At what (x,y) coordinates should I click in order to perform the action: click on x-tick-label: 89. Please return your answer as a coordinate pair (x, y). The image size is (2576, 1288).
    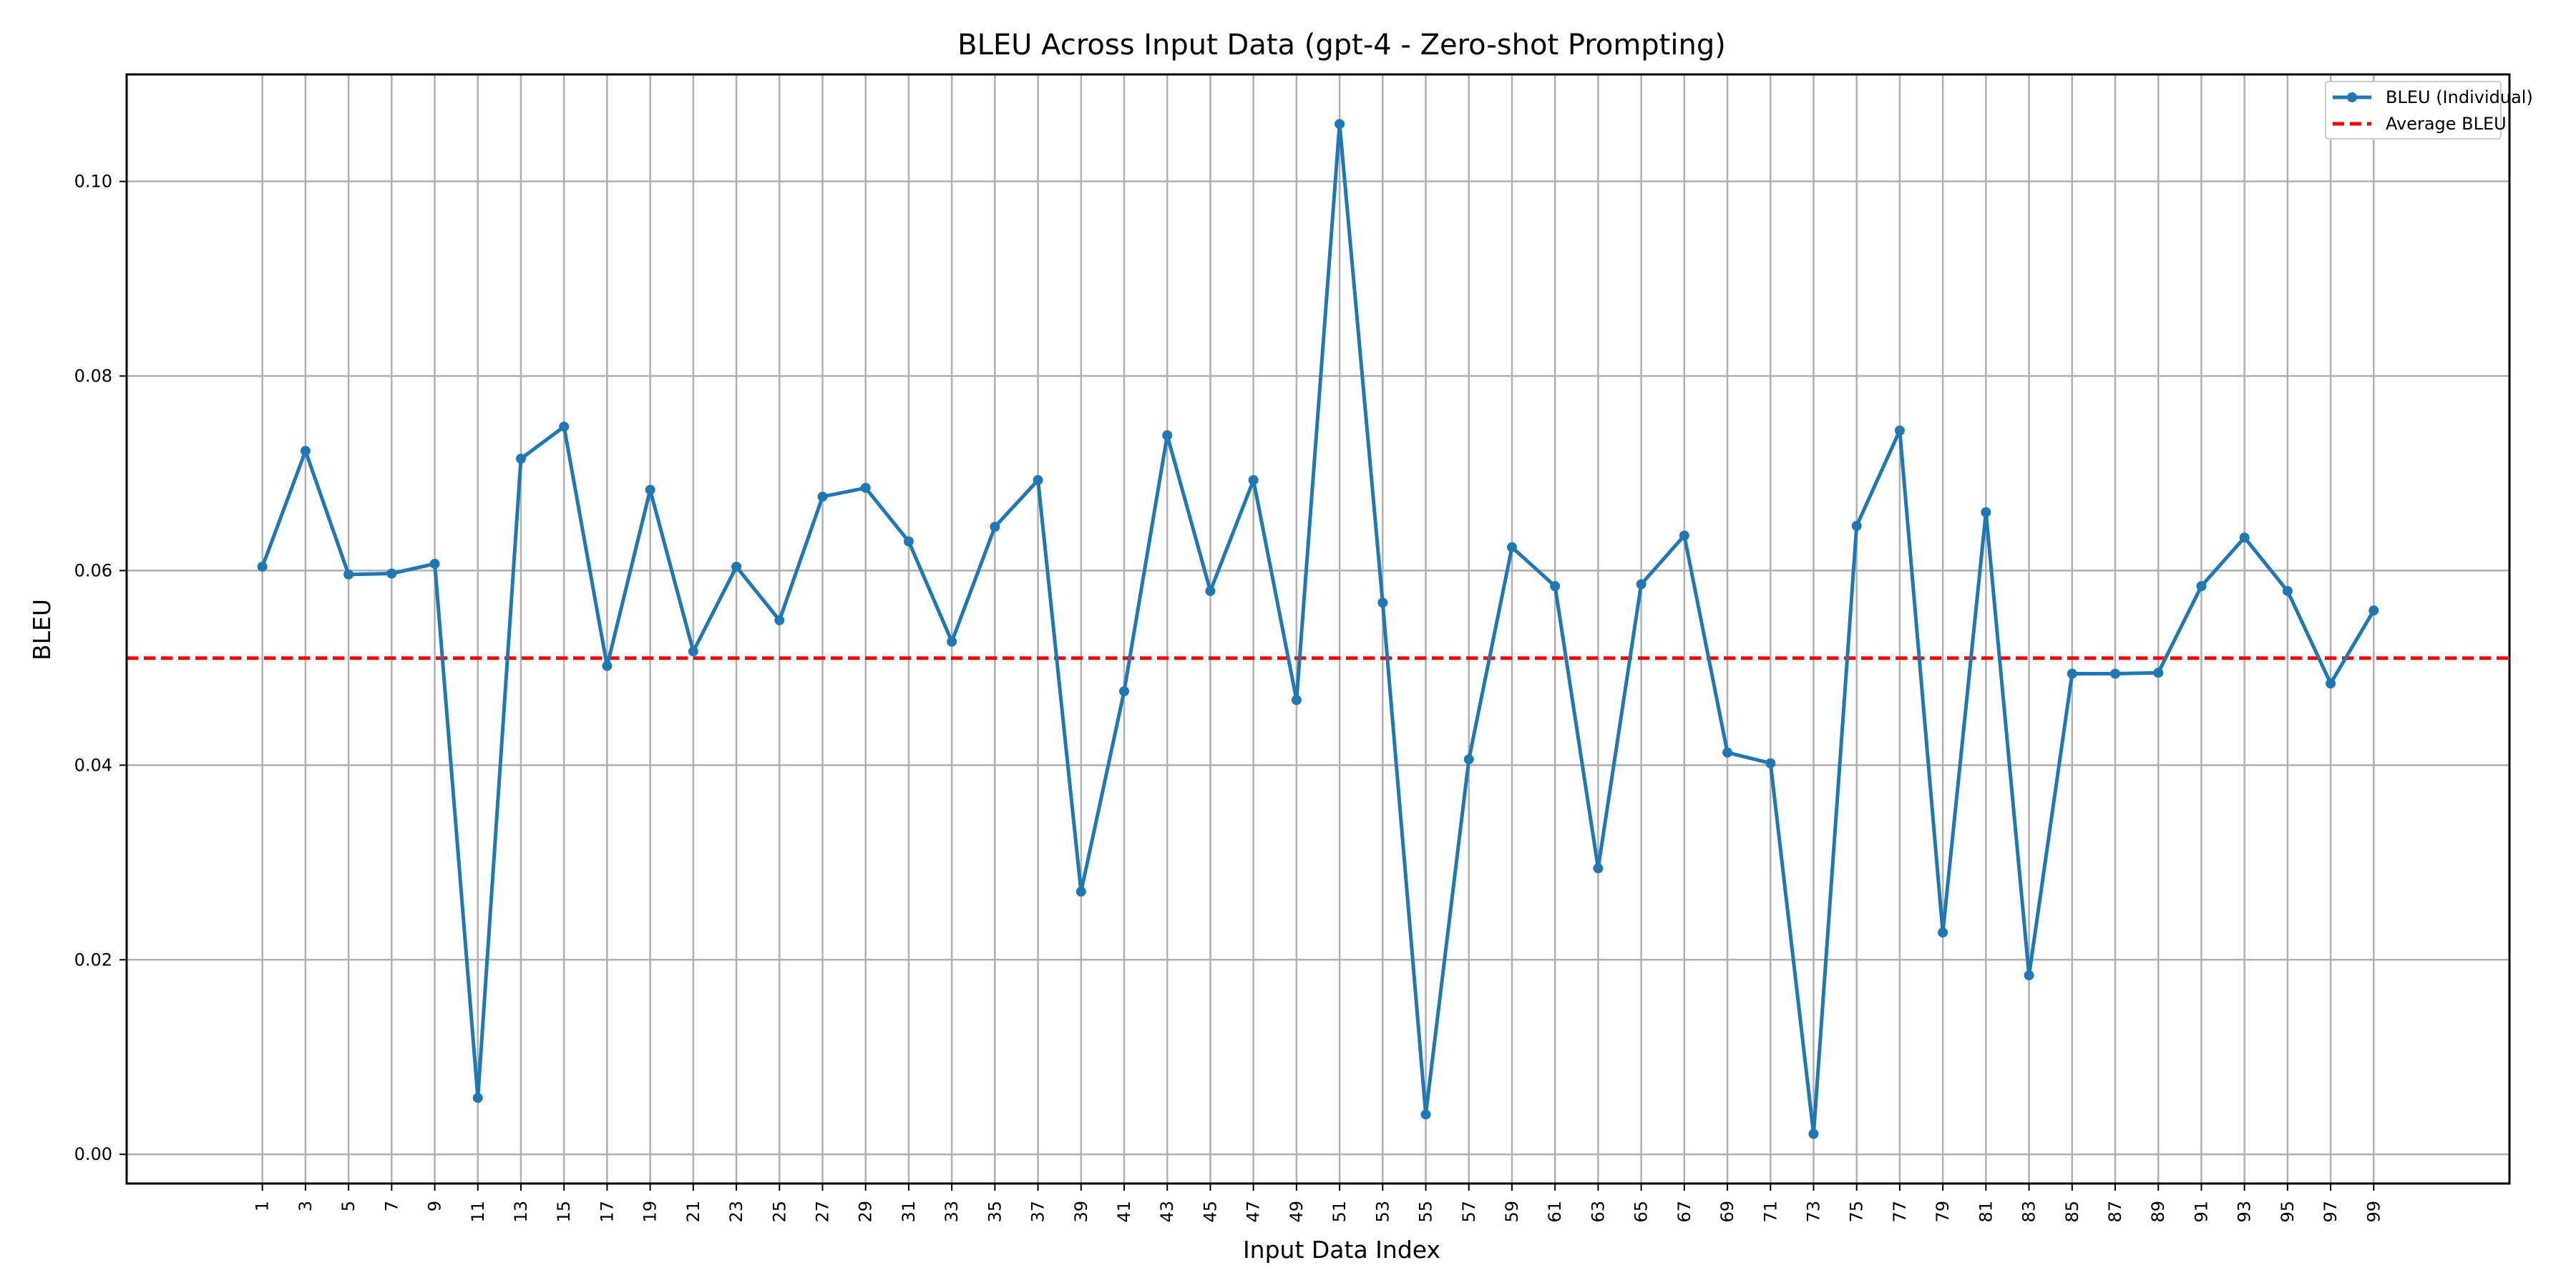
    Looking at the image, I should click on (2158, 1212).